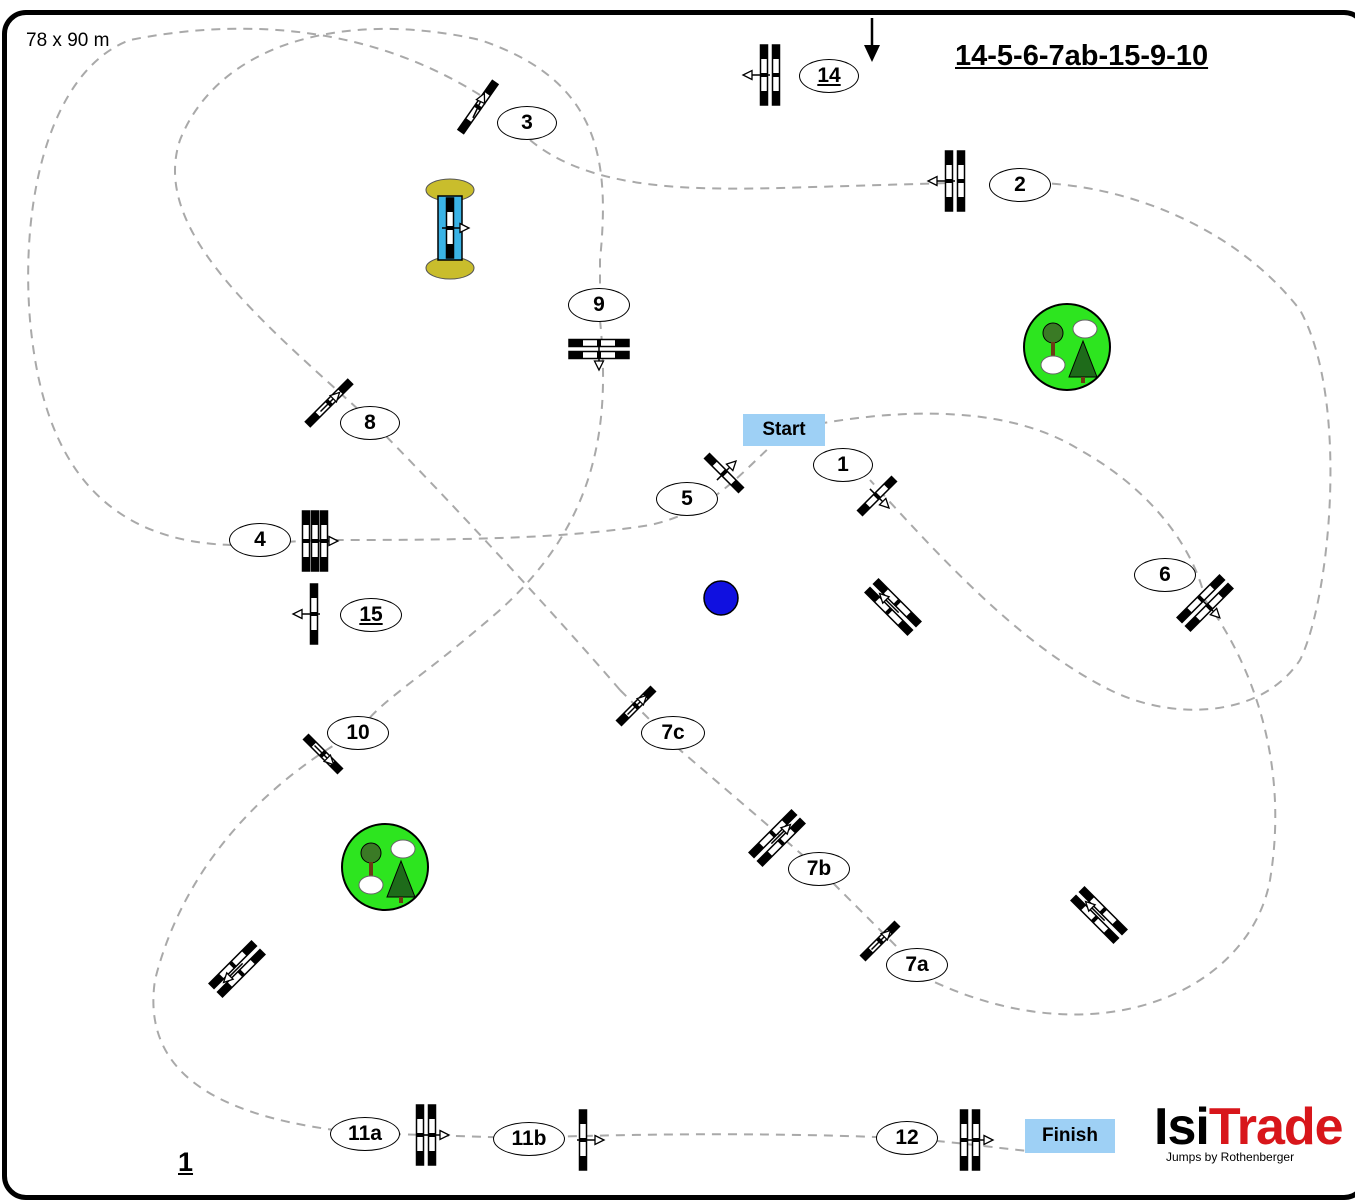  I want to click on water-marker, so click(721, 598).